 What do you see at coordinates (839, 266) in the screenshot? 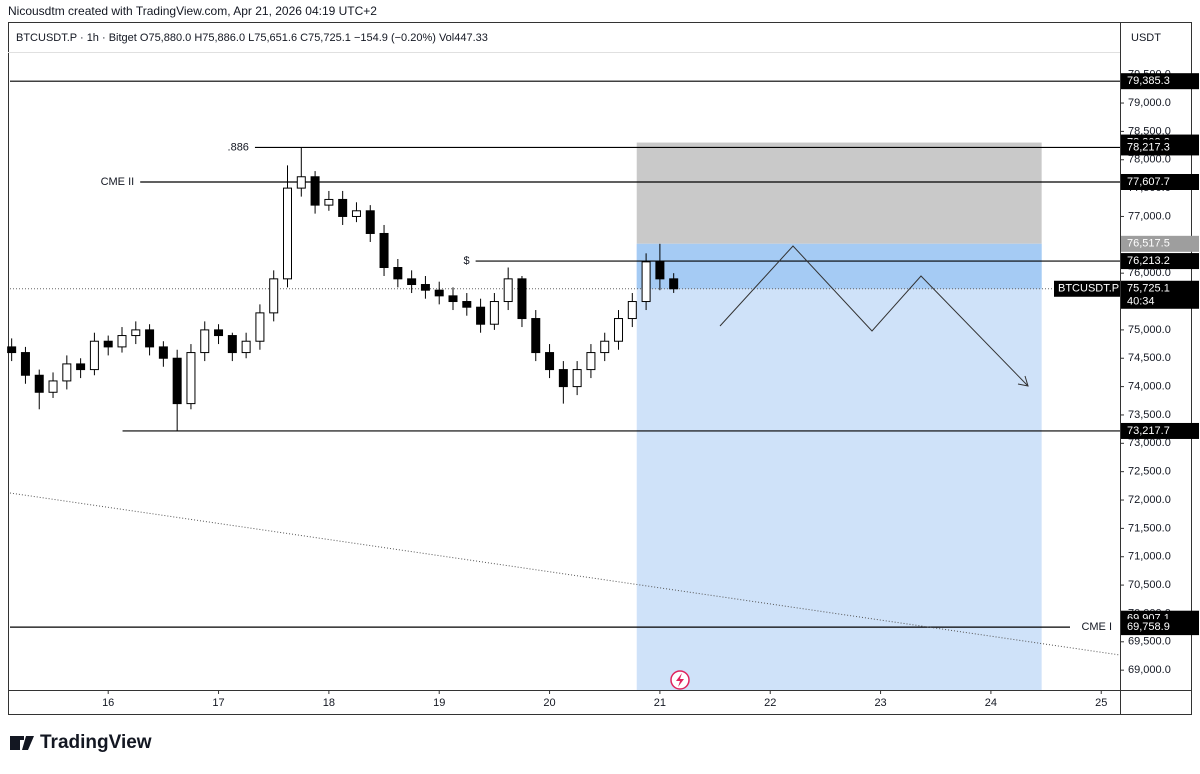
I see `open-zone` at bounding box center [839, 266].